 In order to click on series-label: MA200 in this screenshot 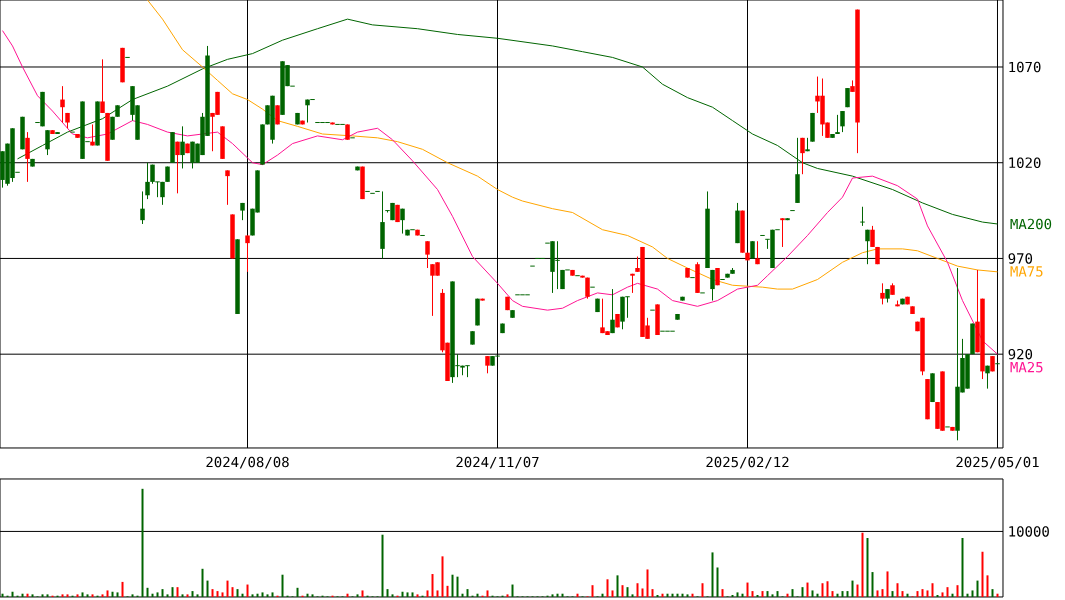, I will do `click(1031, 224)`.